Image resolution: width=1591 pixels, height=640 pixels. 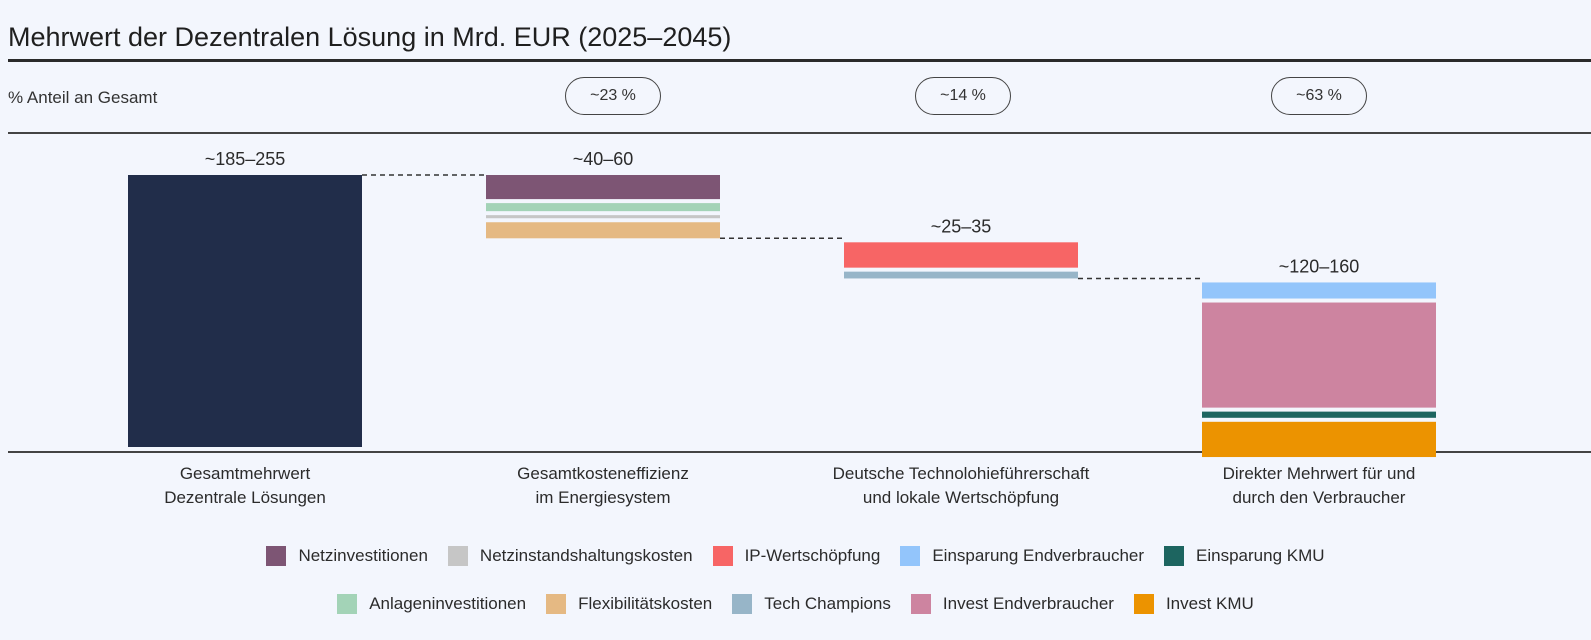 What do you see at coordinates (586, 555) in the screenshot?
I see `legend-label: Netzinstandshaltungskosten` at bounding box center [586, 555].